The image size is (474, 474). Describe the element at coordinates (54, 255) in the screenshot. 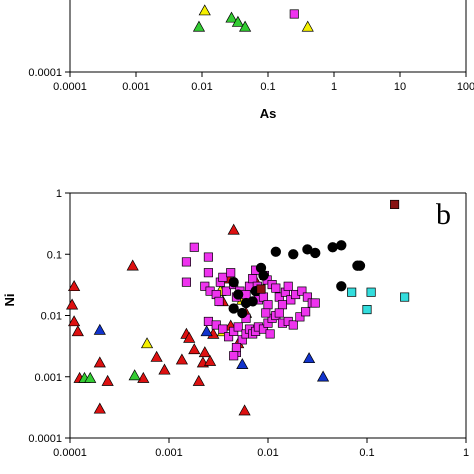

I see `y-tick-label: 0.1` at that location.